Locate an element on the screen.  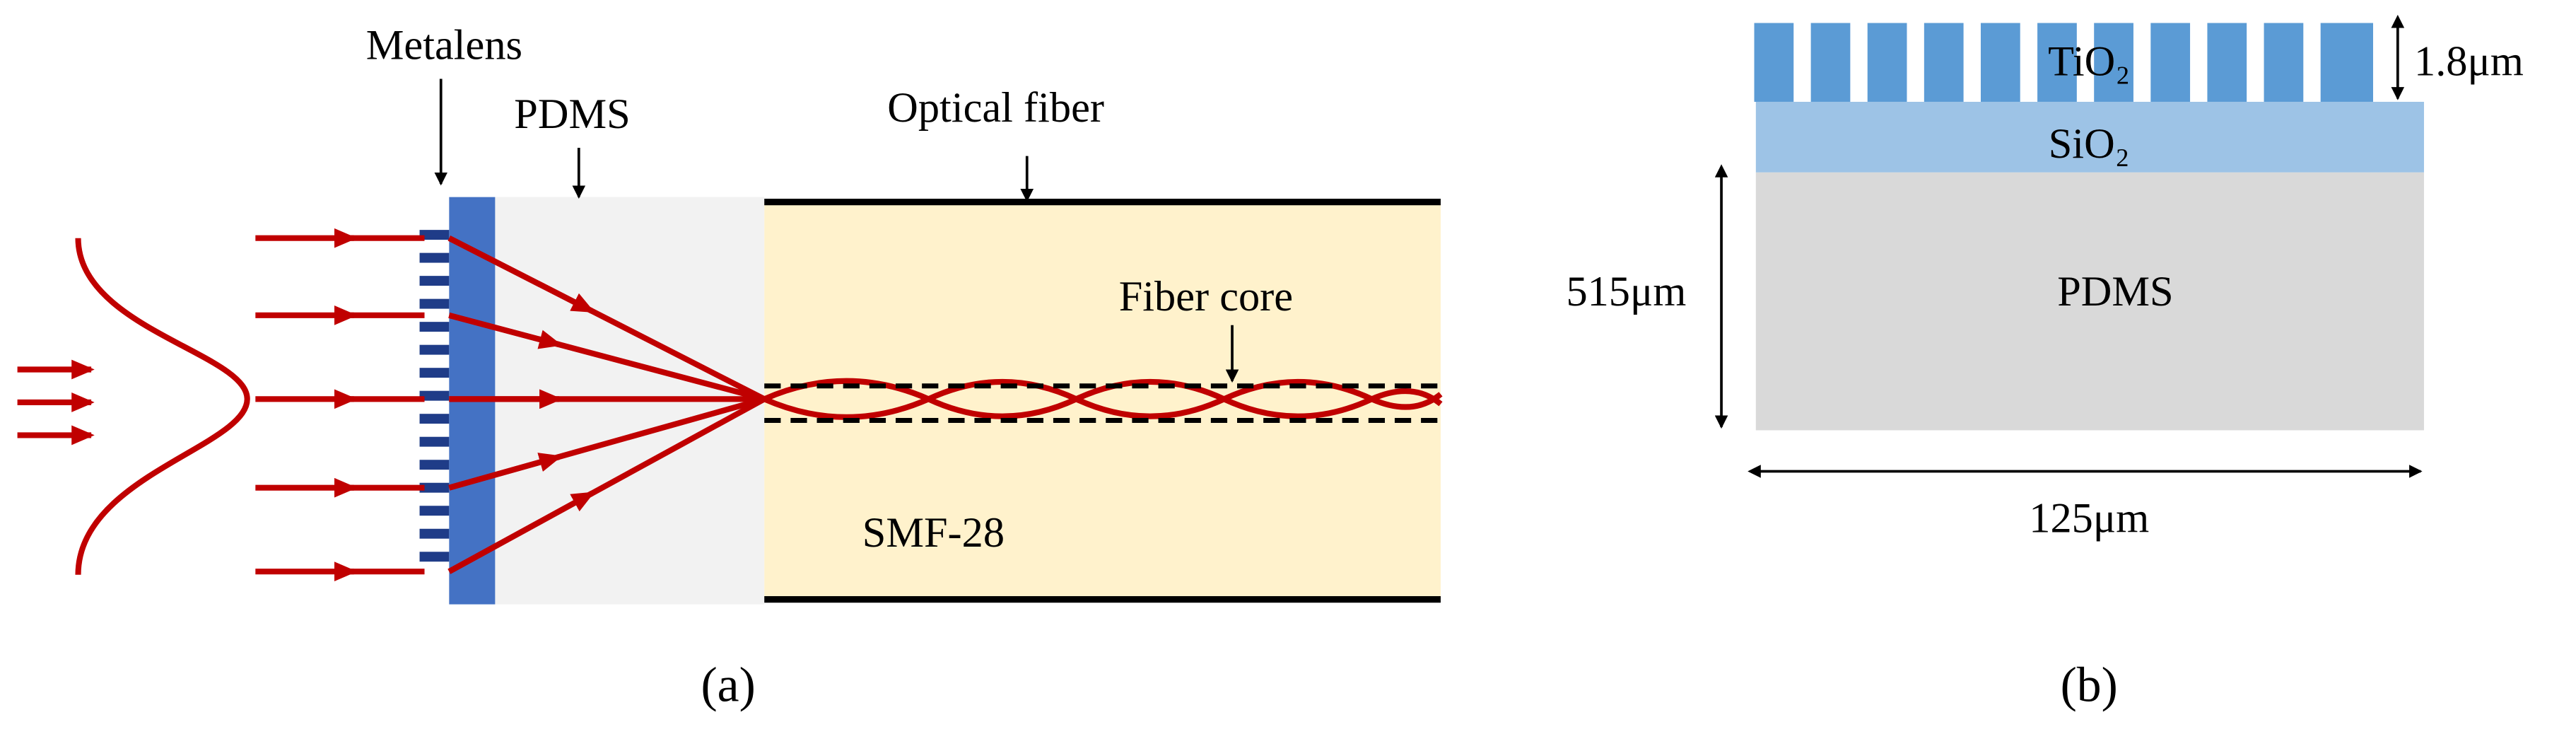
dimension-label: 515μm is located at coordinates (1626, 292).